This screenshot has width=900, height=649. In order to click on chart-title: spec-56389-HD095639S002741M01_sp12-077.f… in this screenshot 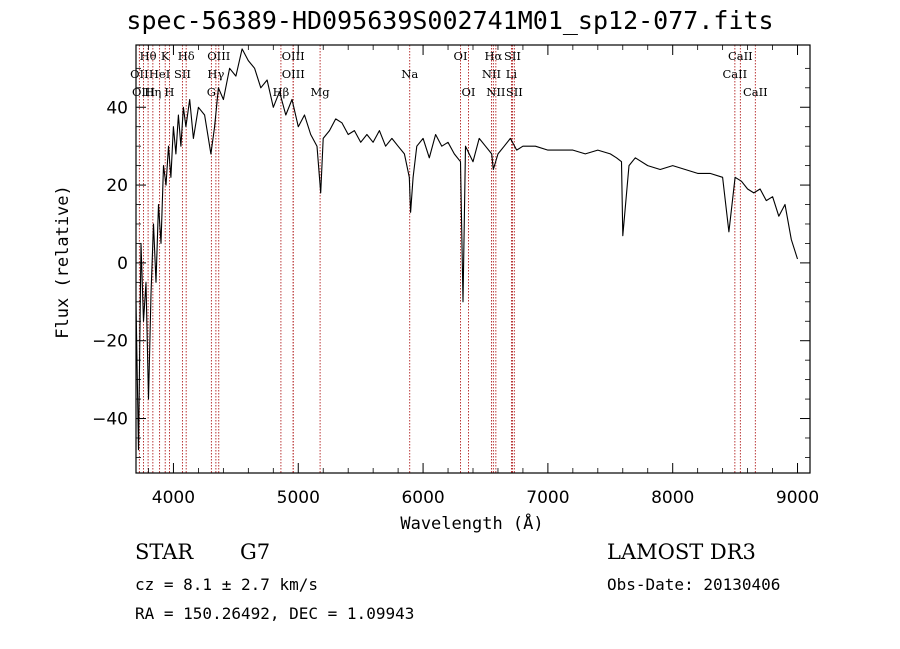, I will do `click(450, 20)`.